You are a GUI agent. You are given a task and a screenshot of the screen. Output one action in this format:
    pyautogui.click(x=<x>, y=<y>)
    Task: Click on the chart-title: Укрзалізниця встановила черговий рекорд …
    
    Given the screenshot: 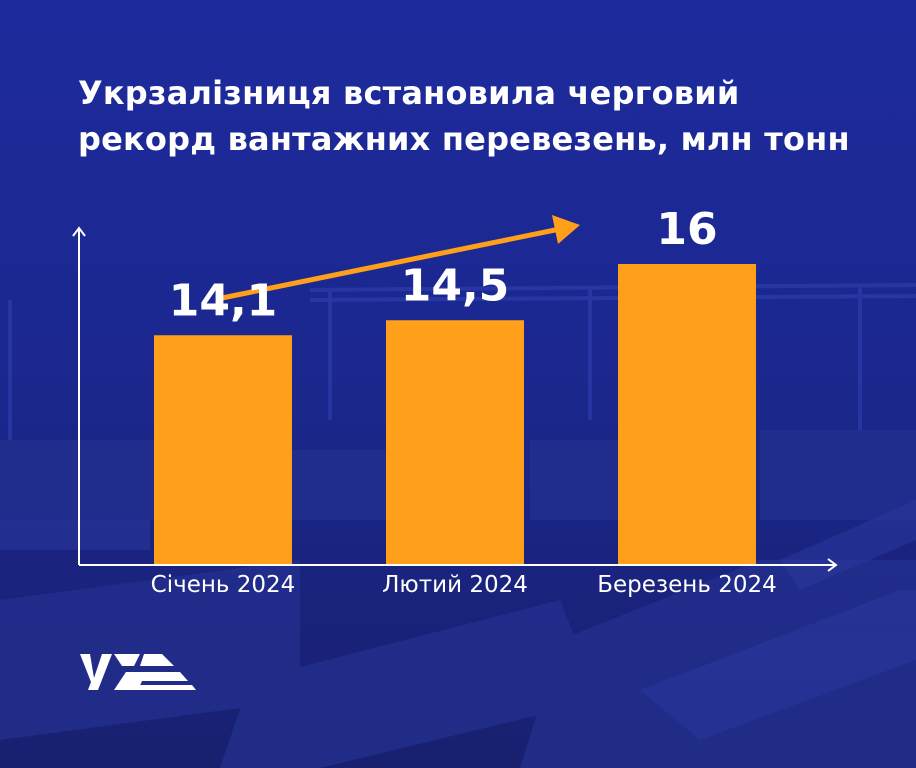 What is the action you would take?
    pyautogui.click(x=468, y=116)
    